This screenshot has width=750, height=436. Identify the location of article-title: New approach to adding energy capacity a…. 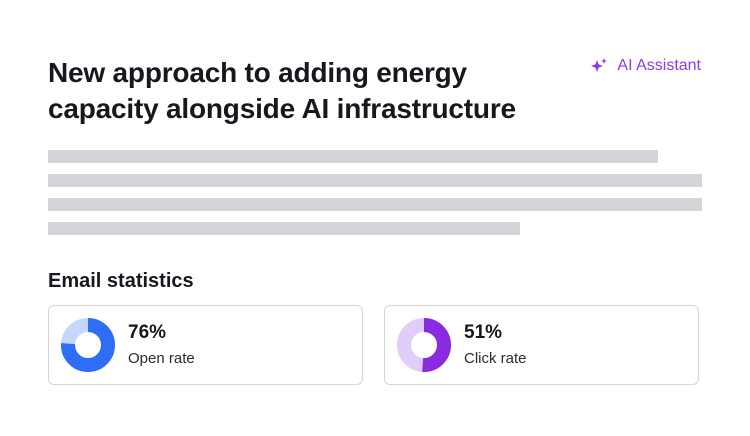
(282, 90).